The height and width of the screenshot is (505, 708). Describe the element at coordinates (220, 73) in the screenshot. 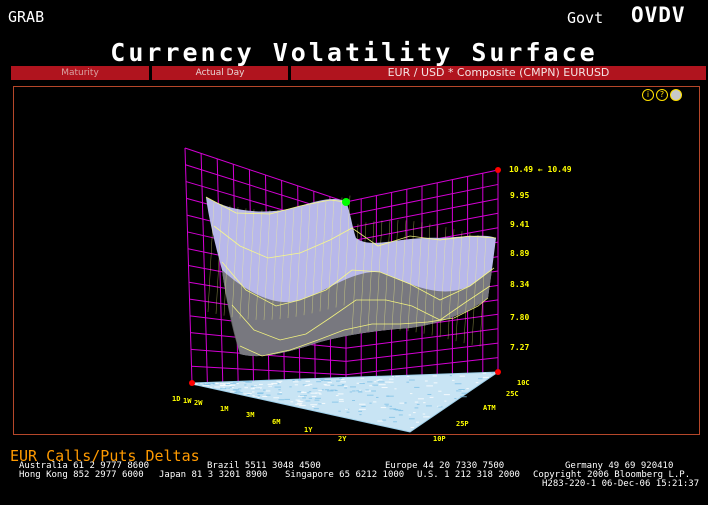

I see `tab-actual-day: Actual Day` at that location.